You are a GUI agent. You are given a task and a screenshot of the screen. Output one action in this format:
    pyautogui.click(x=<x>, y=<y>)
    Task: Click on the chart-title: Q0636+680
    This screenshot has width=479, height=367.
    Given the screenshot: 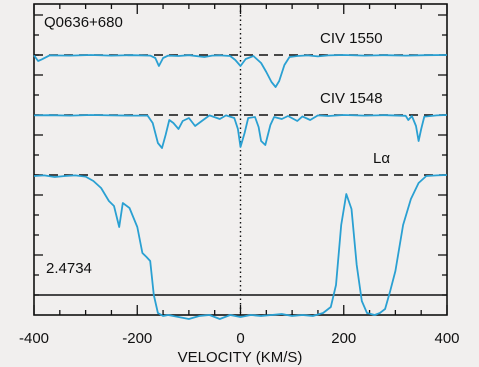 What is the action you would take?
    pyautogui.click(x=83, y=22)
    